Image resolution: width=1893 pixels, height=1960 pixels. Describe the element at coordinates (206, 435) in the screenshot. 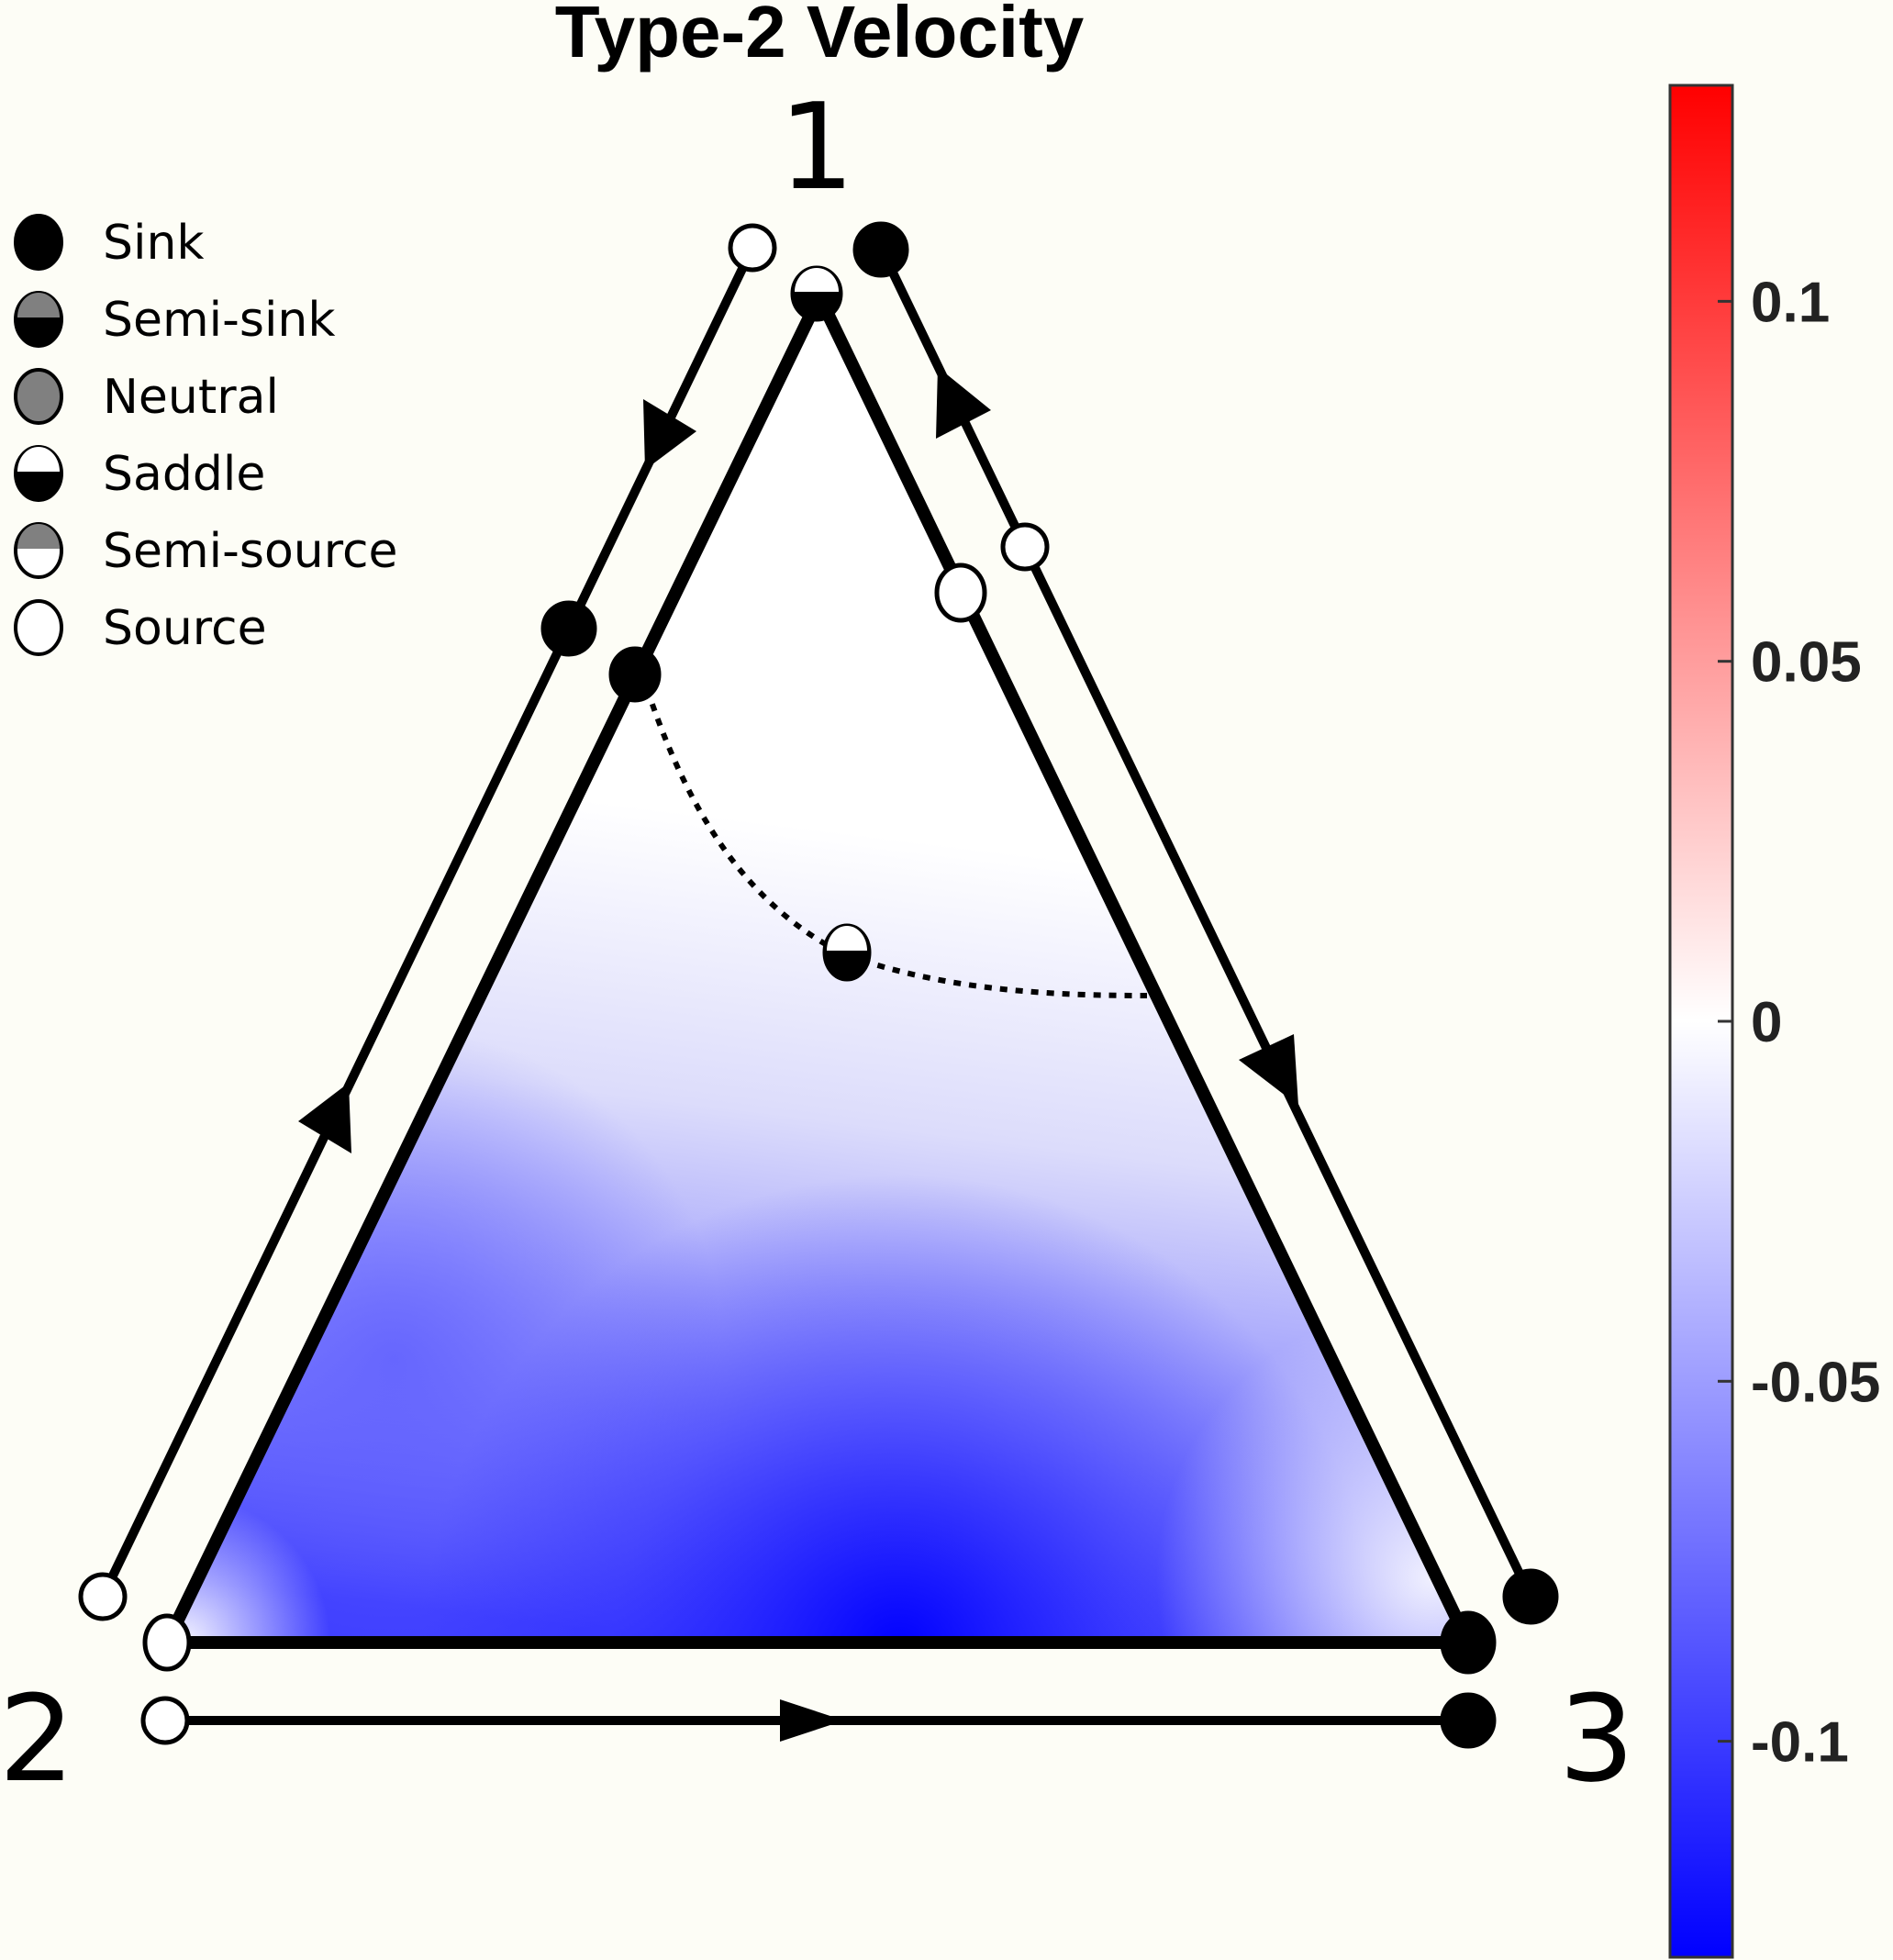

I see `legend: Sink Semi-sink Neutral Saddle Sem` at that location.